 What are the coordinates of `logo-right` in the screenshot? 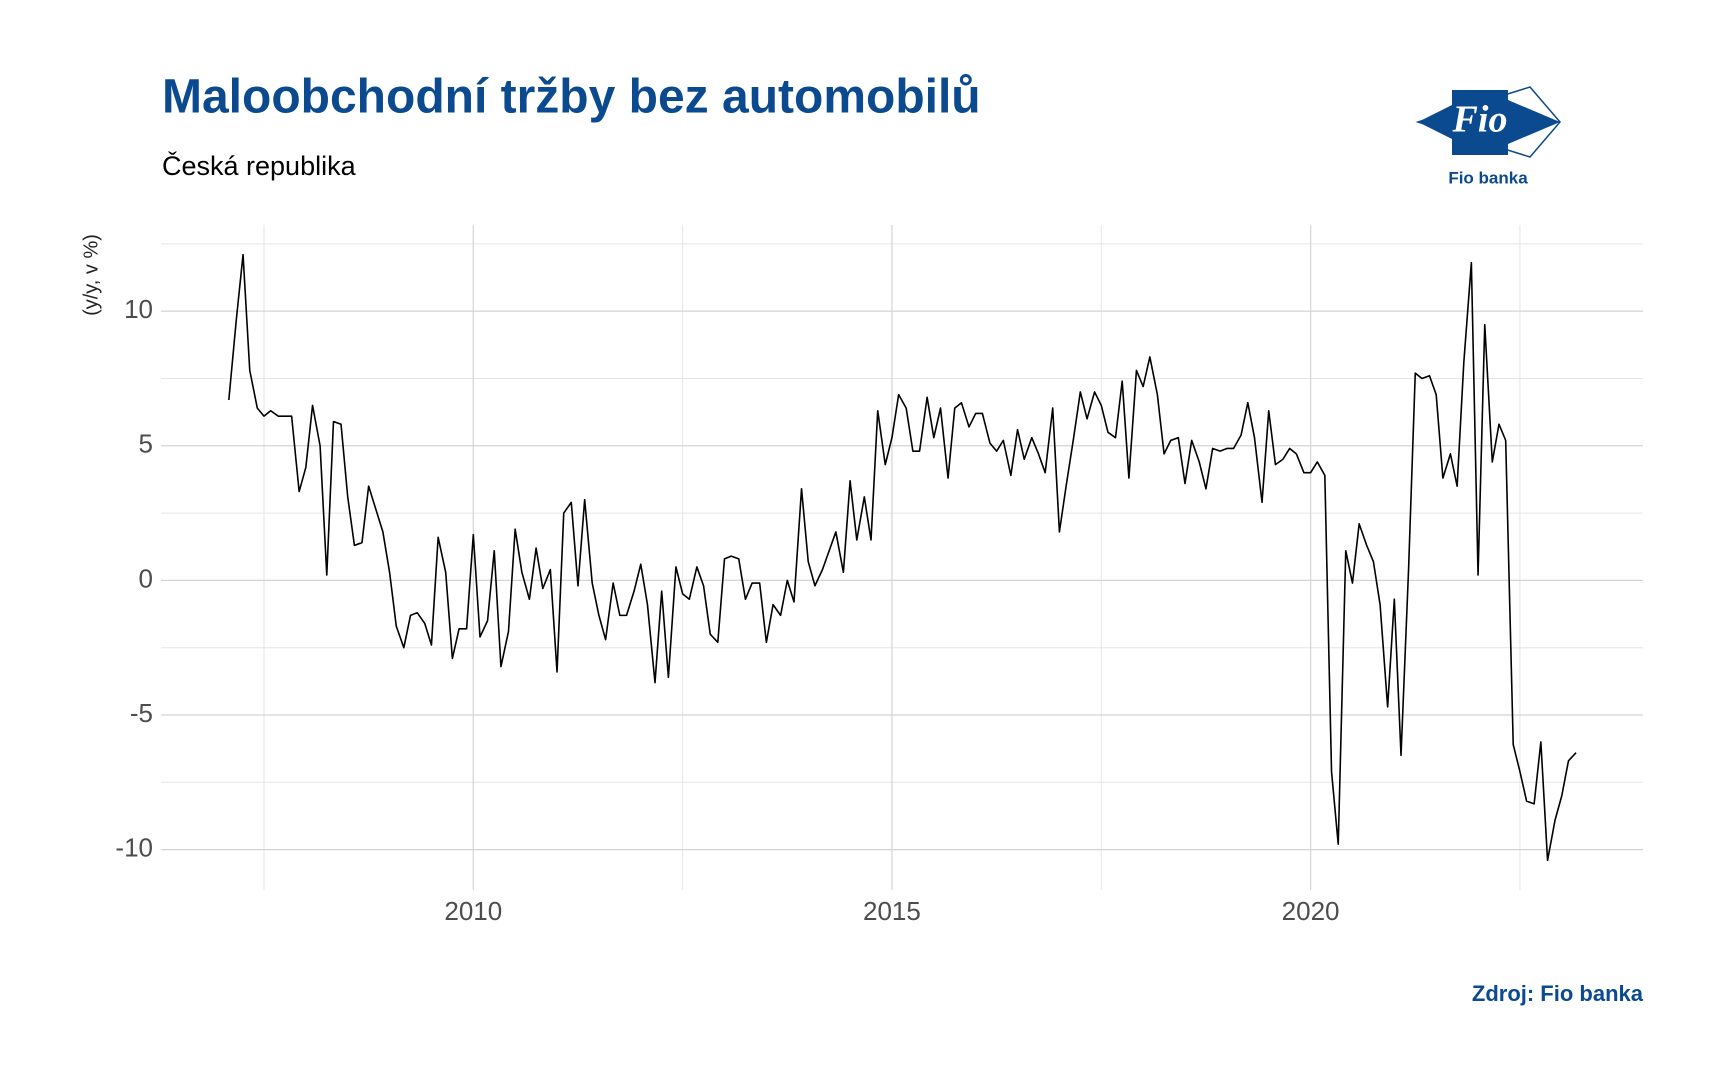 It's located at (1534, 122).